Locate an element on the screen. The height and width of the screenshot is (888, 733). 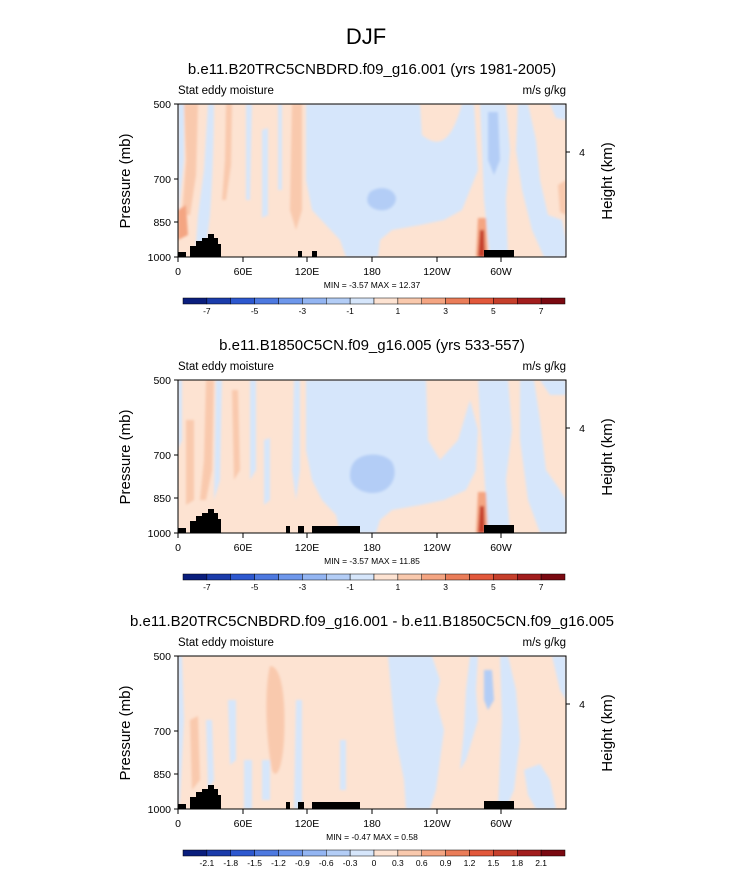
panel-3-right-label: m/s g/kg is located at coordinates (544, 643).